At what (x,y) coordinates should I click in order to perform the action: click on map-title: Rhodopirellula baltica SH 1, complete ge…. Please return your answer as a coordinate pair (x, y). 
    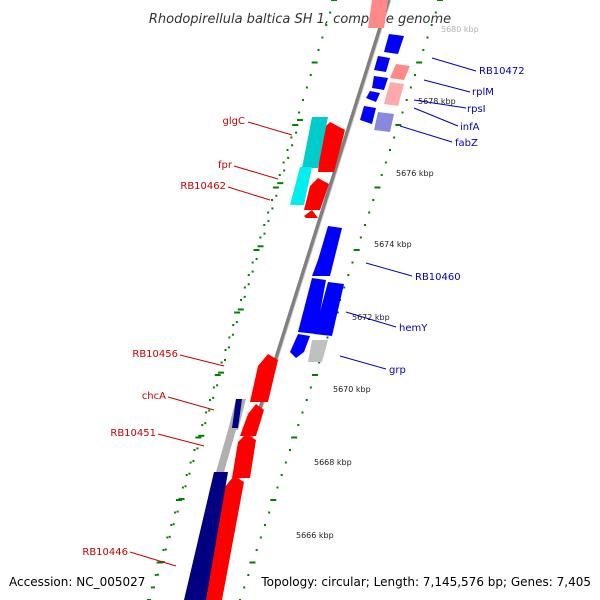
    Looking at the image, I should click on (300, 19).